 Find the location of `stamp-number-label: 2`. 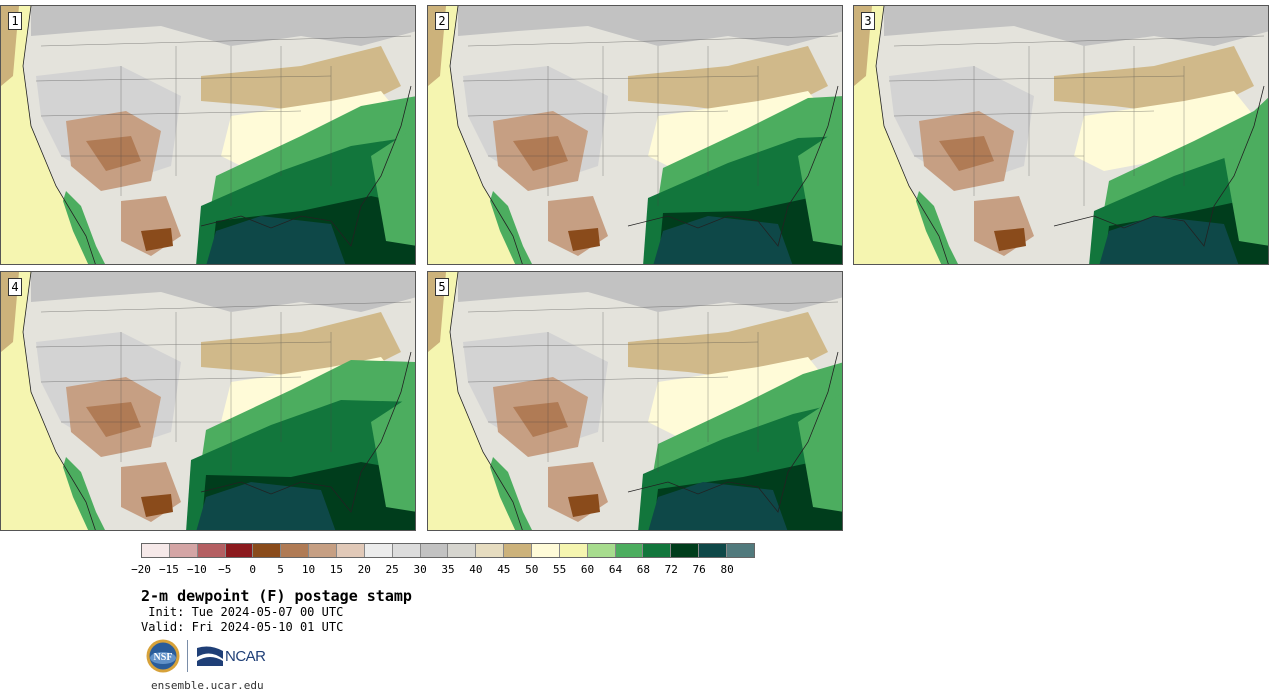

stamp-number-label: 2 is located at coordinates (442, 21).